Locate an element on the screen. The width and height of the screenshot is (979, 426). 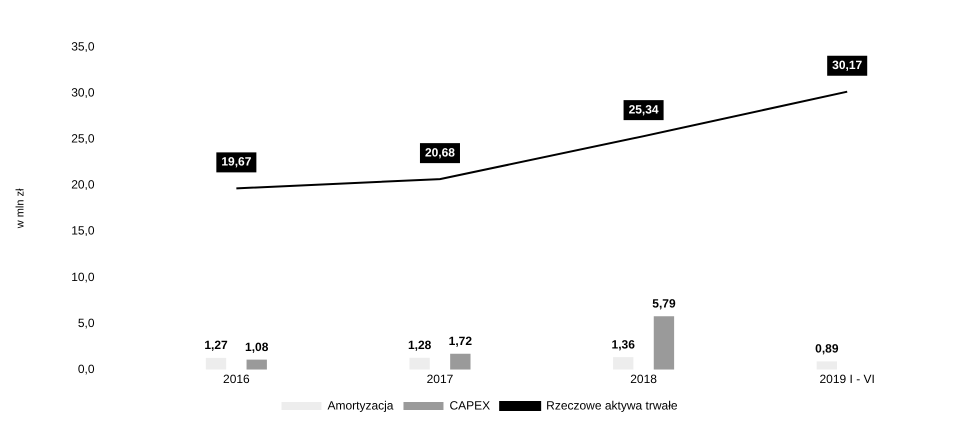
data-label: 20,68 is located at coordinates (440, 152).